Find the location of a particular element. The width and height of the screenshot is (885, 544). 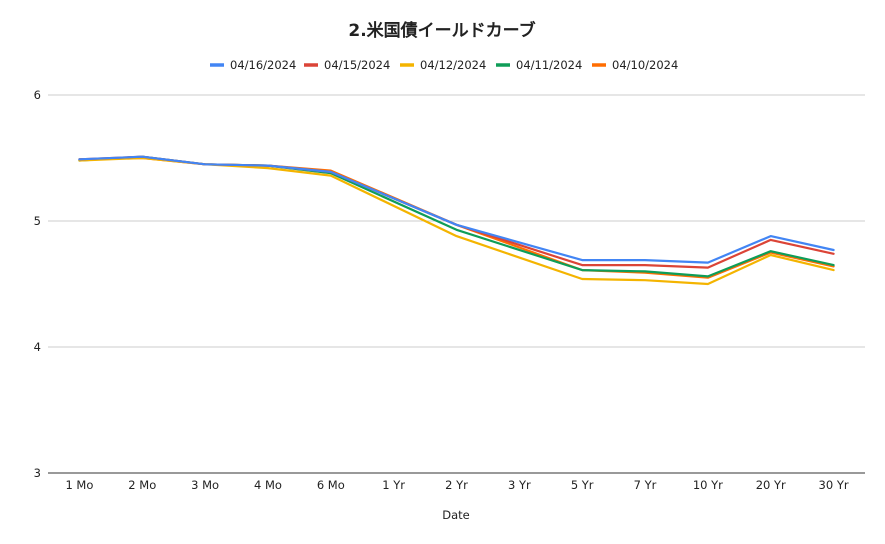

x-tick-label: 10 Yr is located at coordinates (708, 485).